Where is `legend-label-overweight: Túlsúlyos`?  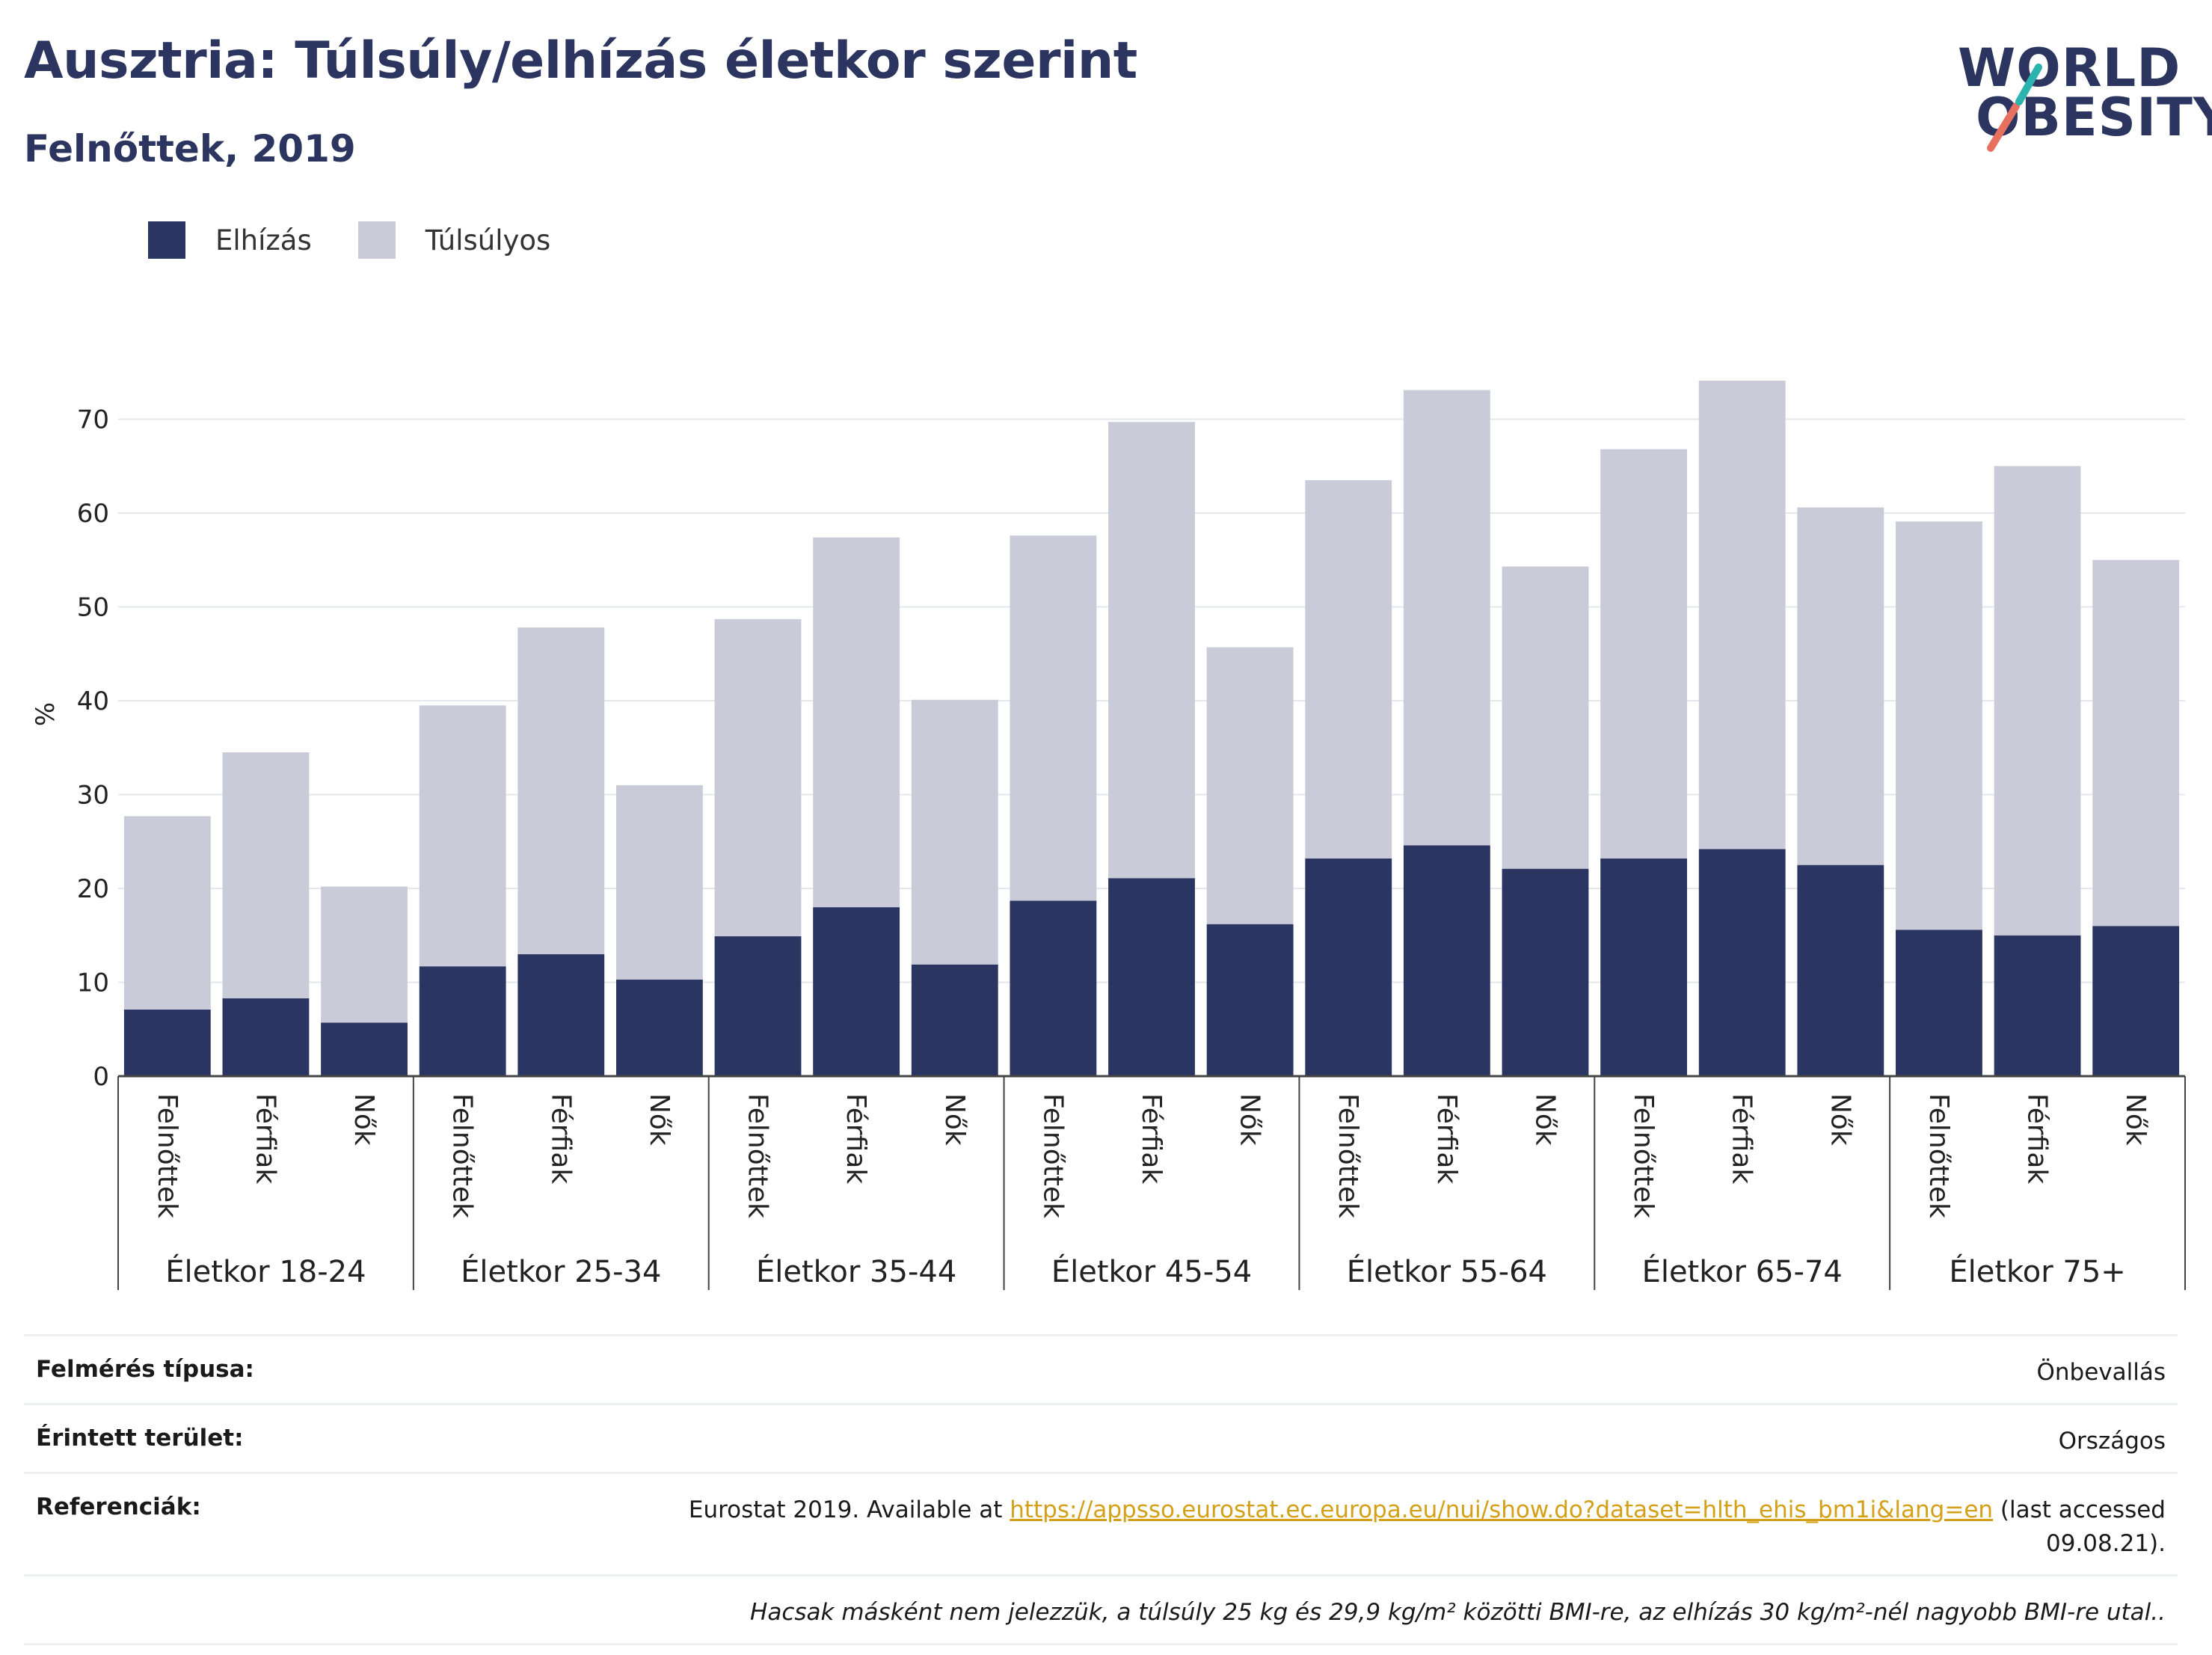
legend-label-overweight: Túlsúlyos is located at coordinates (488, 240).